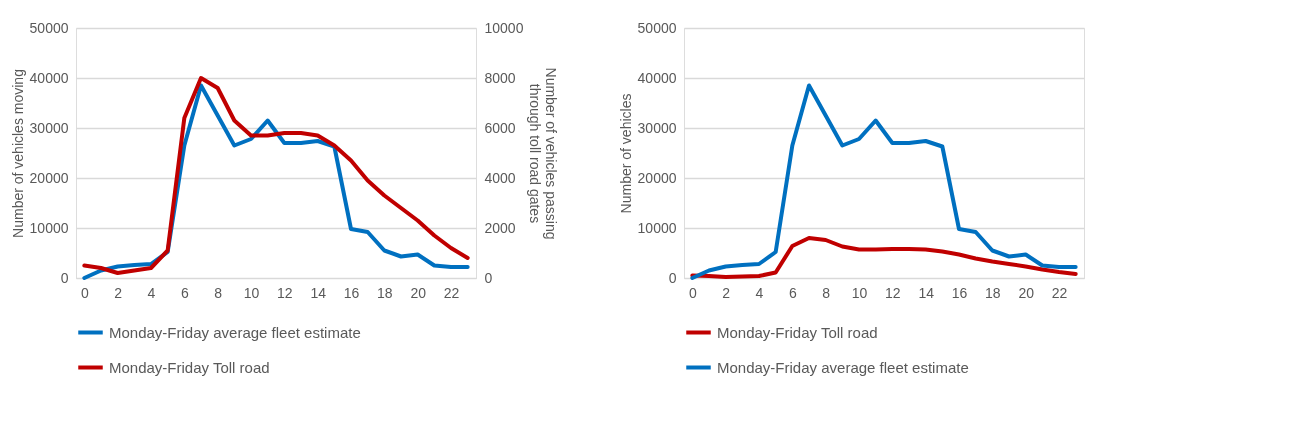 Image resolution: width=1297 pixels, height=434 pixels. What do you see at coordinates (543, 153) in the screenshot?
I see `y2-axis-title: Number of vehicles passing through toll road gates` at bounding box center [543, 153].